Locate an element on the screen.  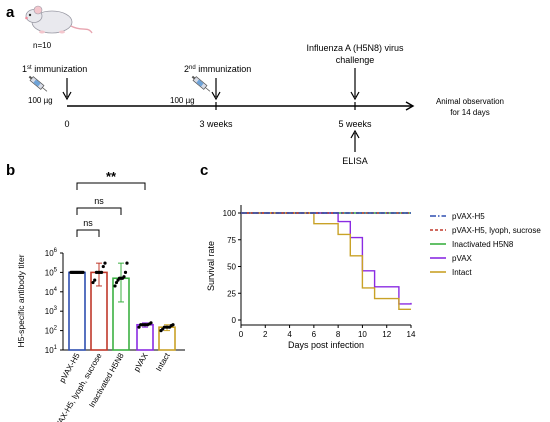
second-immunization-label: 2nd immunization is located at coordinates (217, 69).